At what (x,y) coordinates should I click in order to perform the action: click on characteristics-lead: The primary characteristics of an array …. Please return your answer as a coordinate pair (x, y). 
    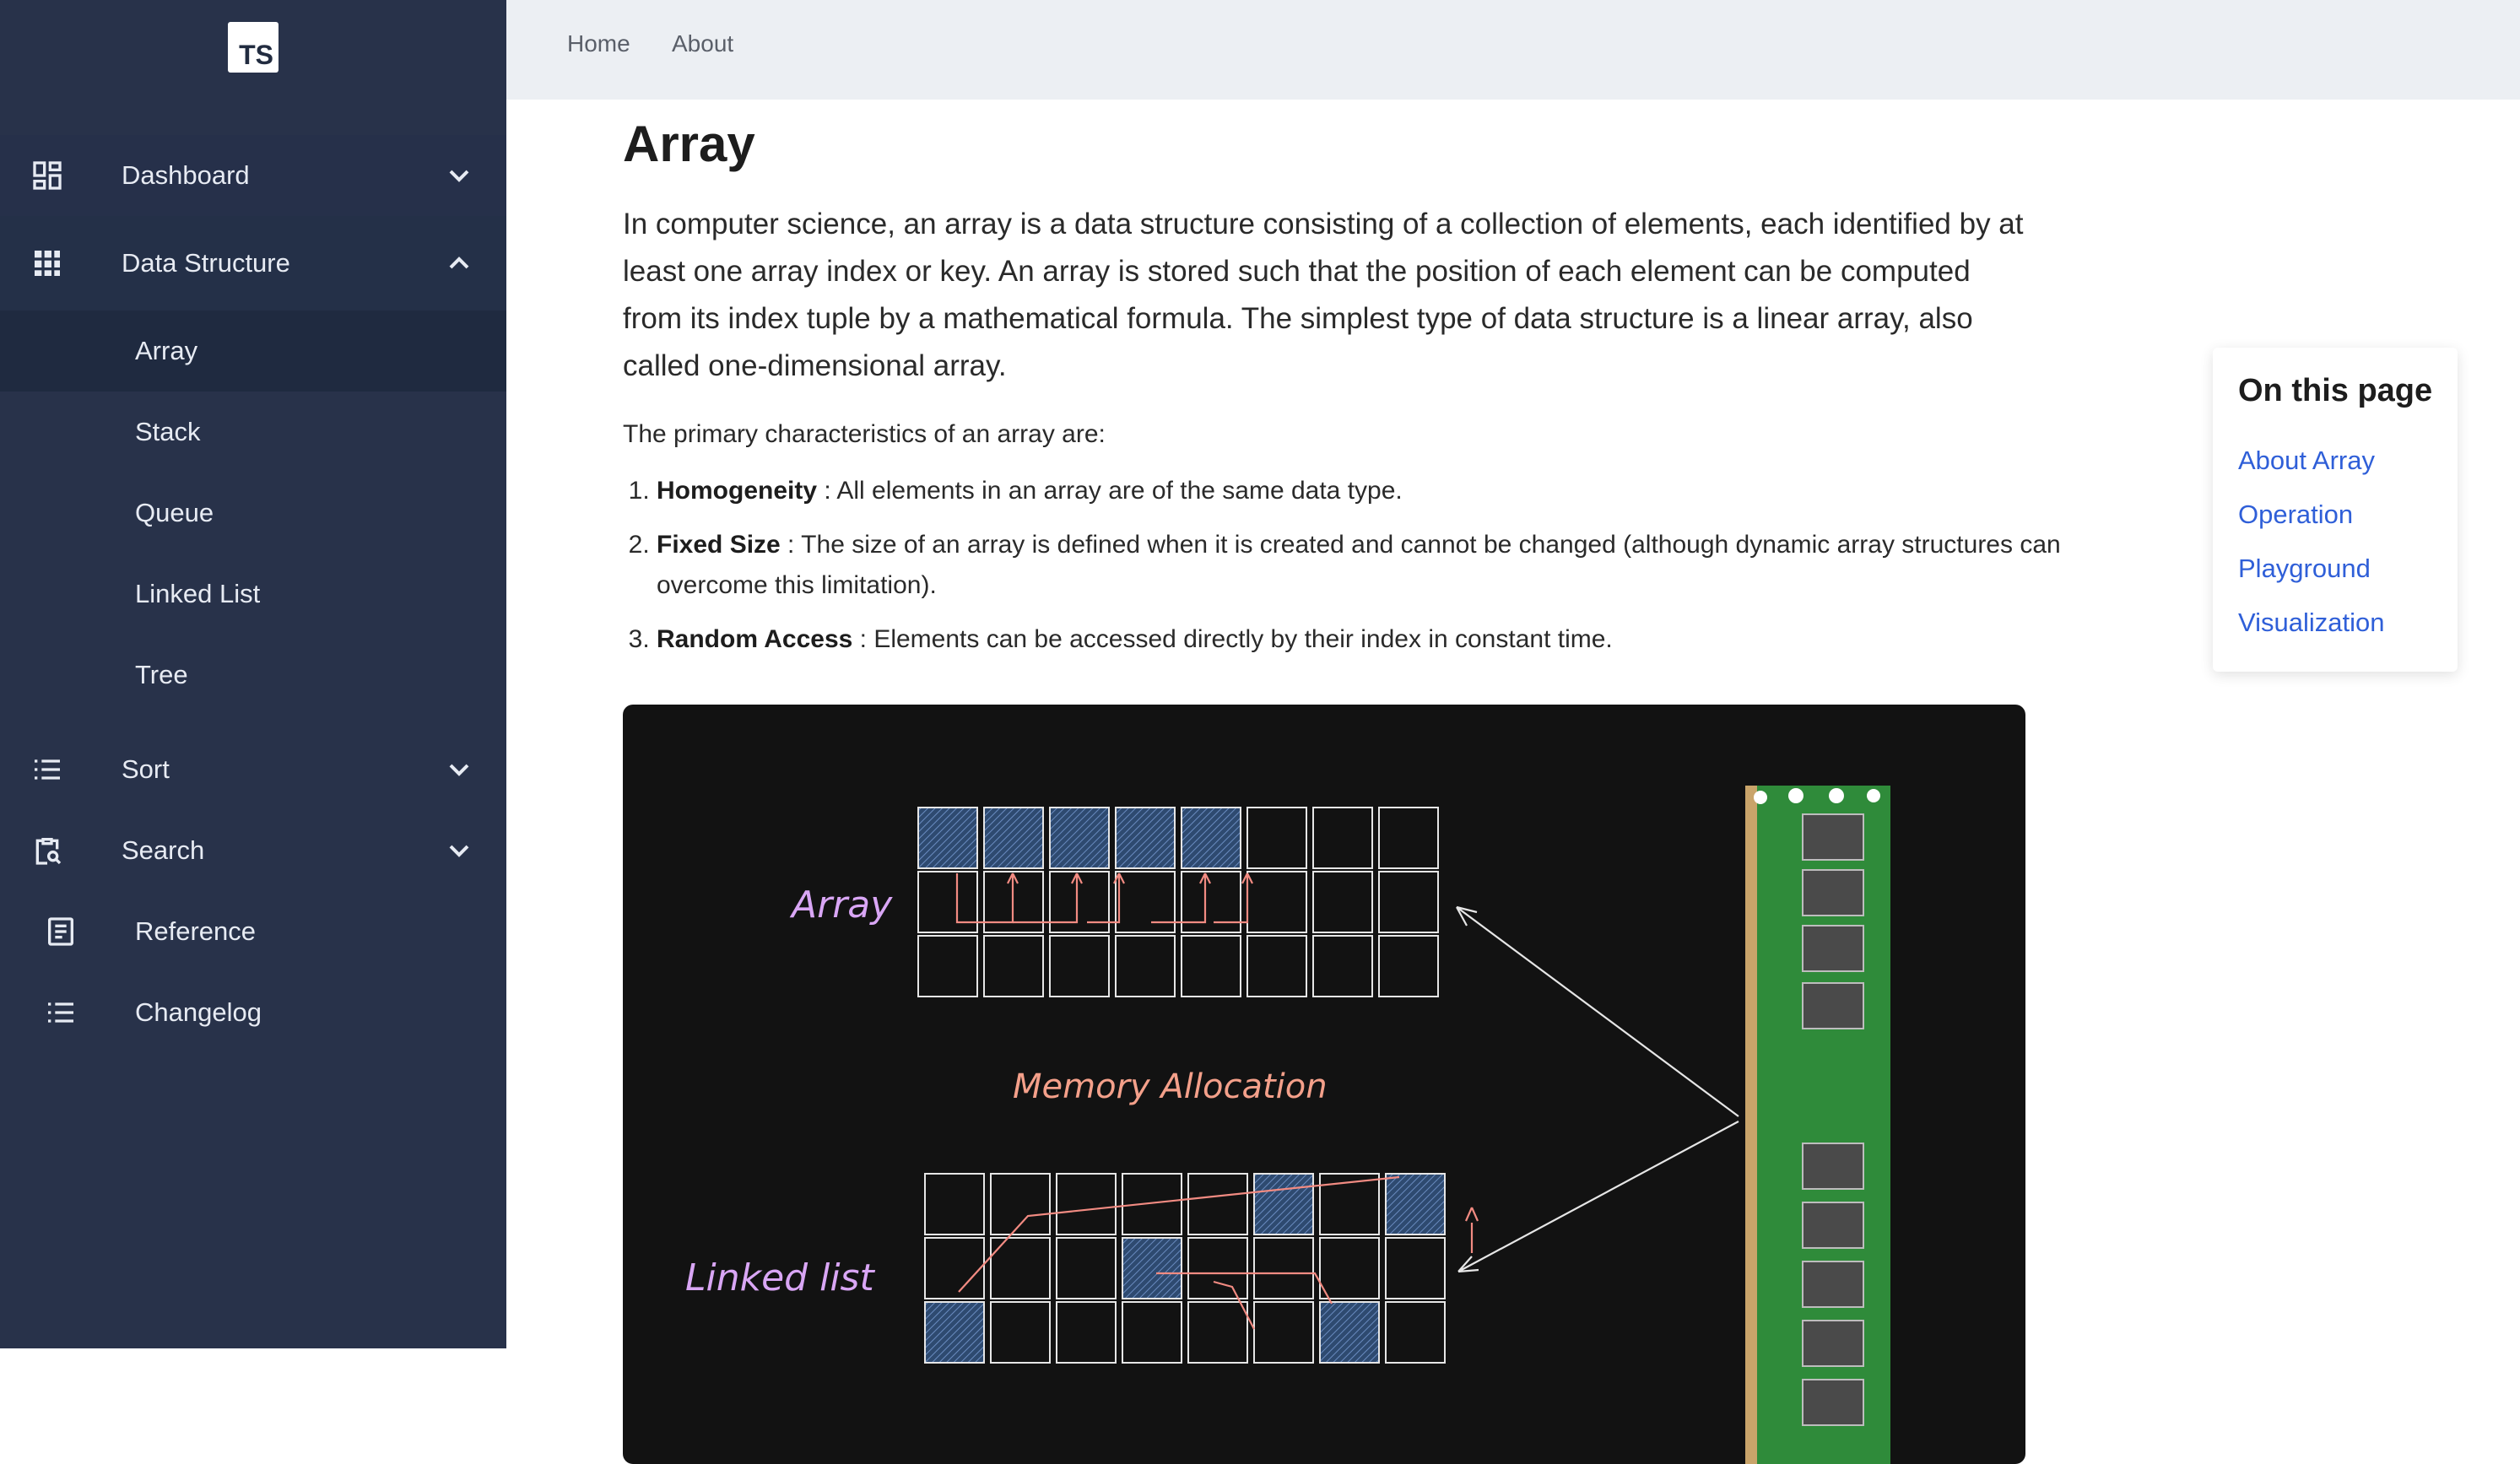
    Looking at the image, I should click on (864, 434).